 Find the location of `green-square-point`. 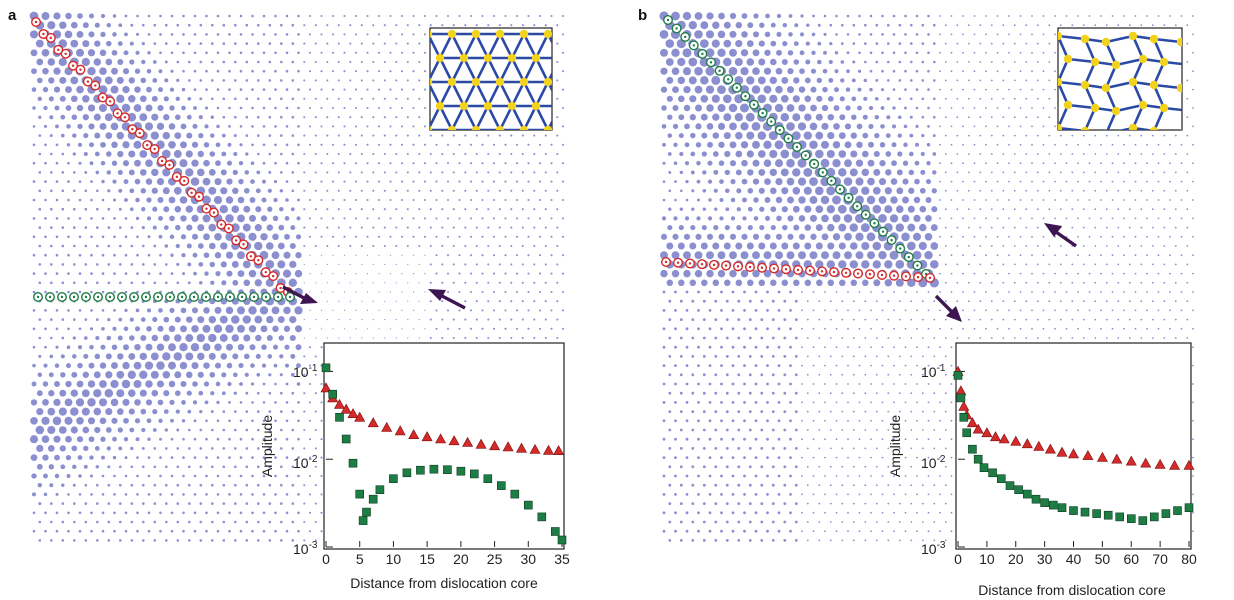

green-square-point is located at coordinates (326, 368).